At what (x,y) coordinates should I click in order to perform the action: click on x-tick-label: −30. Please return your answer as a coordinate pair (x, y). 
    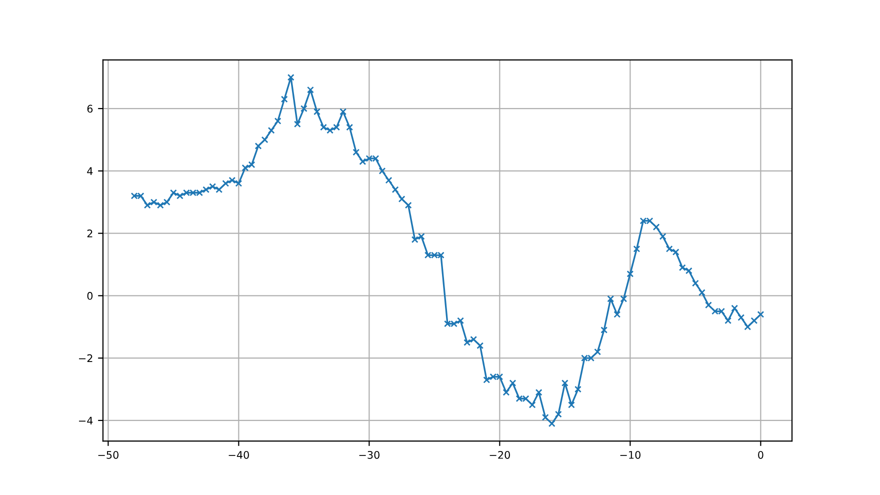
    Looking at the image, I should click on (369, 454).